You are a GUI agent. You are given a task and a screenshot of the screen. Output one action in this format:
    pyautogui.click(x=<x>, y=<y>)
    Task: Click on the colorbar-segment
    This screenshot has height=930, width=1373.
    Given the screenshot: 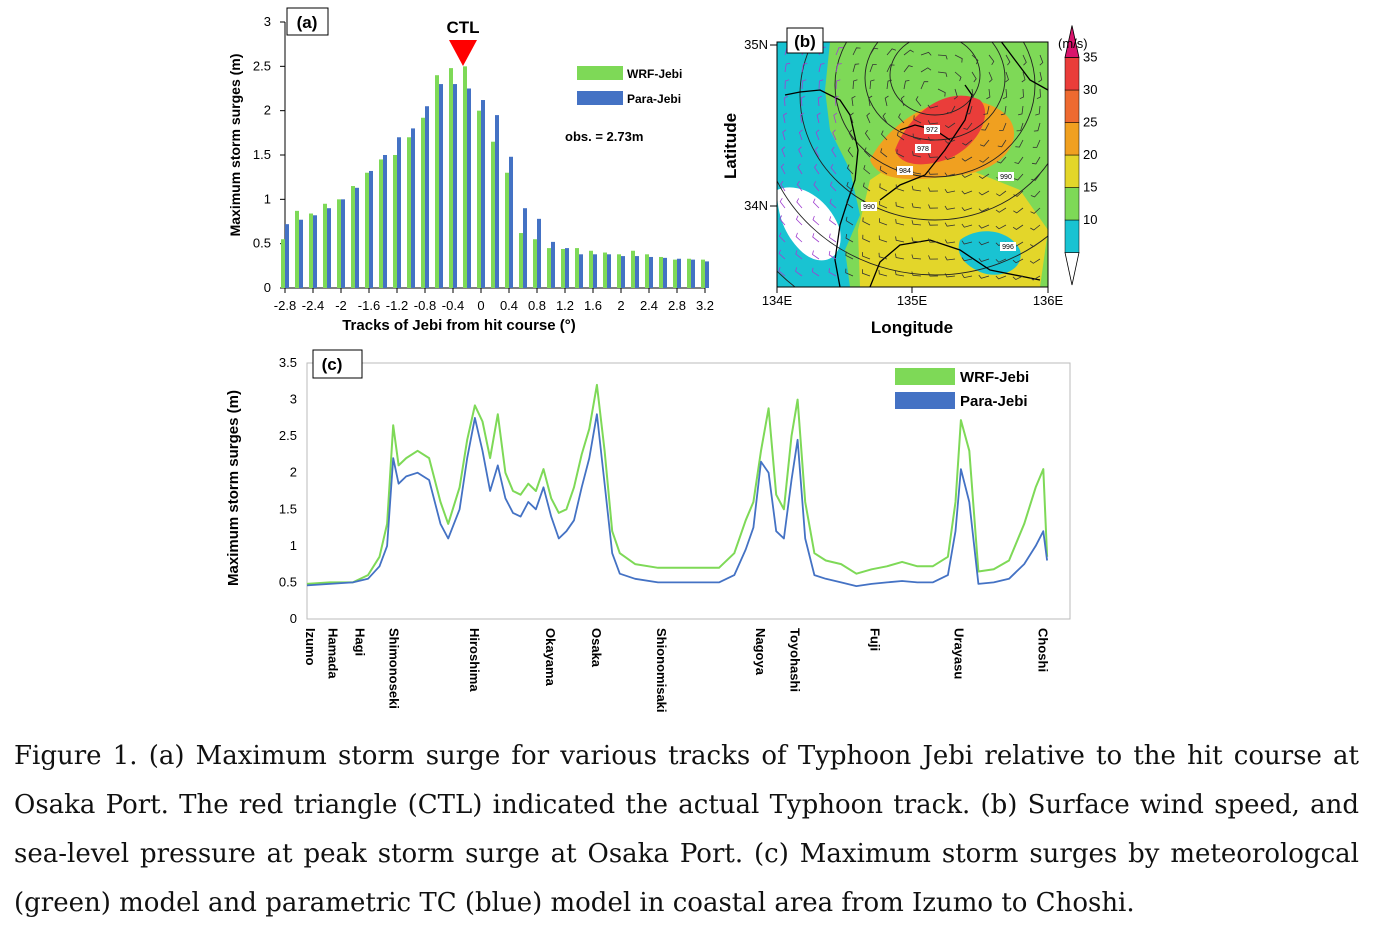 What is the action you would take?
    pyautogui.click(x=1072, y=204)
    